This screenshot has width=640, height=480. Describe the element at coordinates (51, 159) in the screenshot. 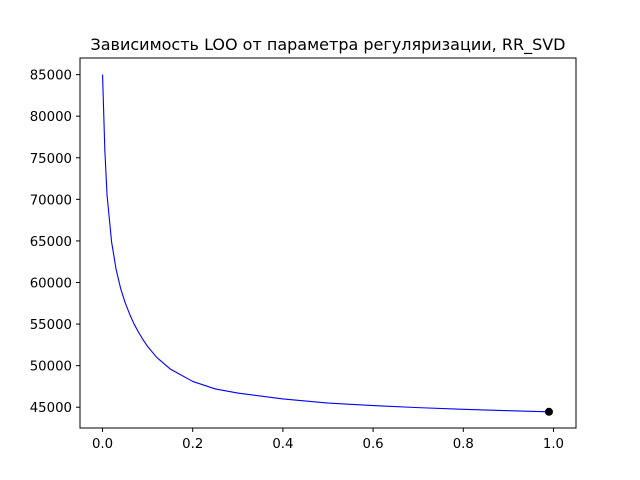

I see `y-tick-label-6: 75000` at that location.